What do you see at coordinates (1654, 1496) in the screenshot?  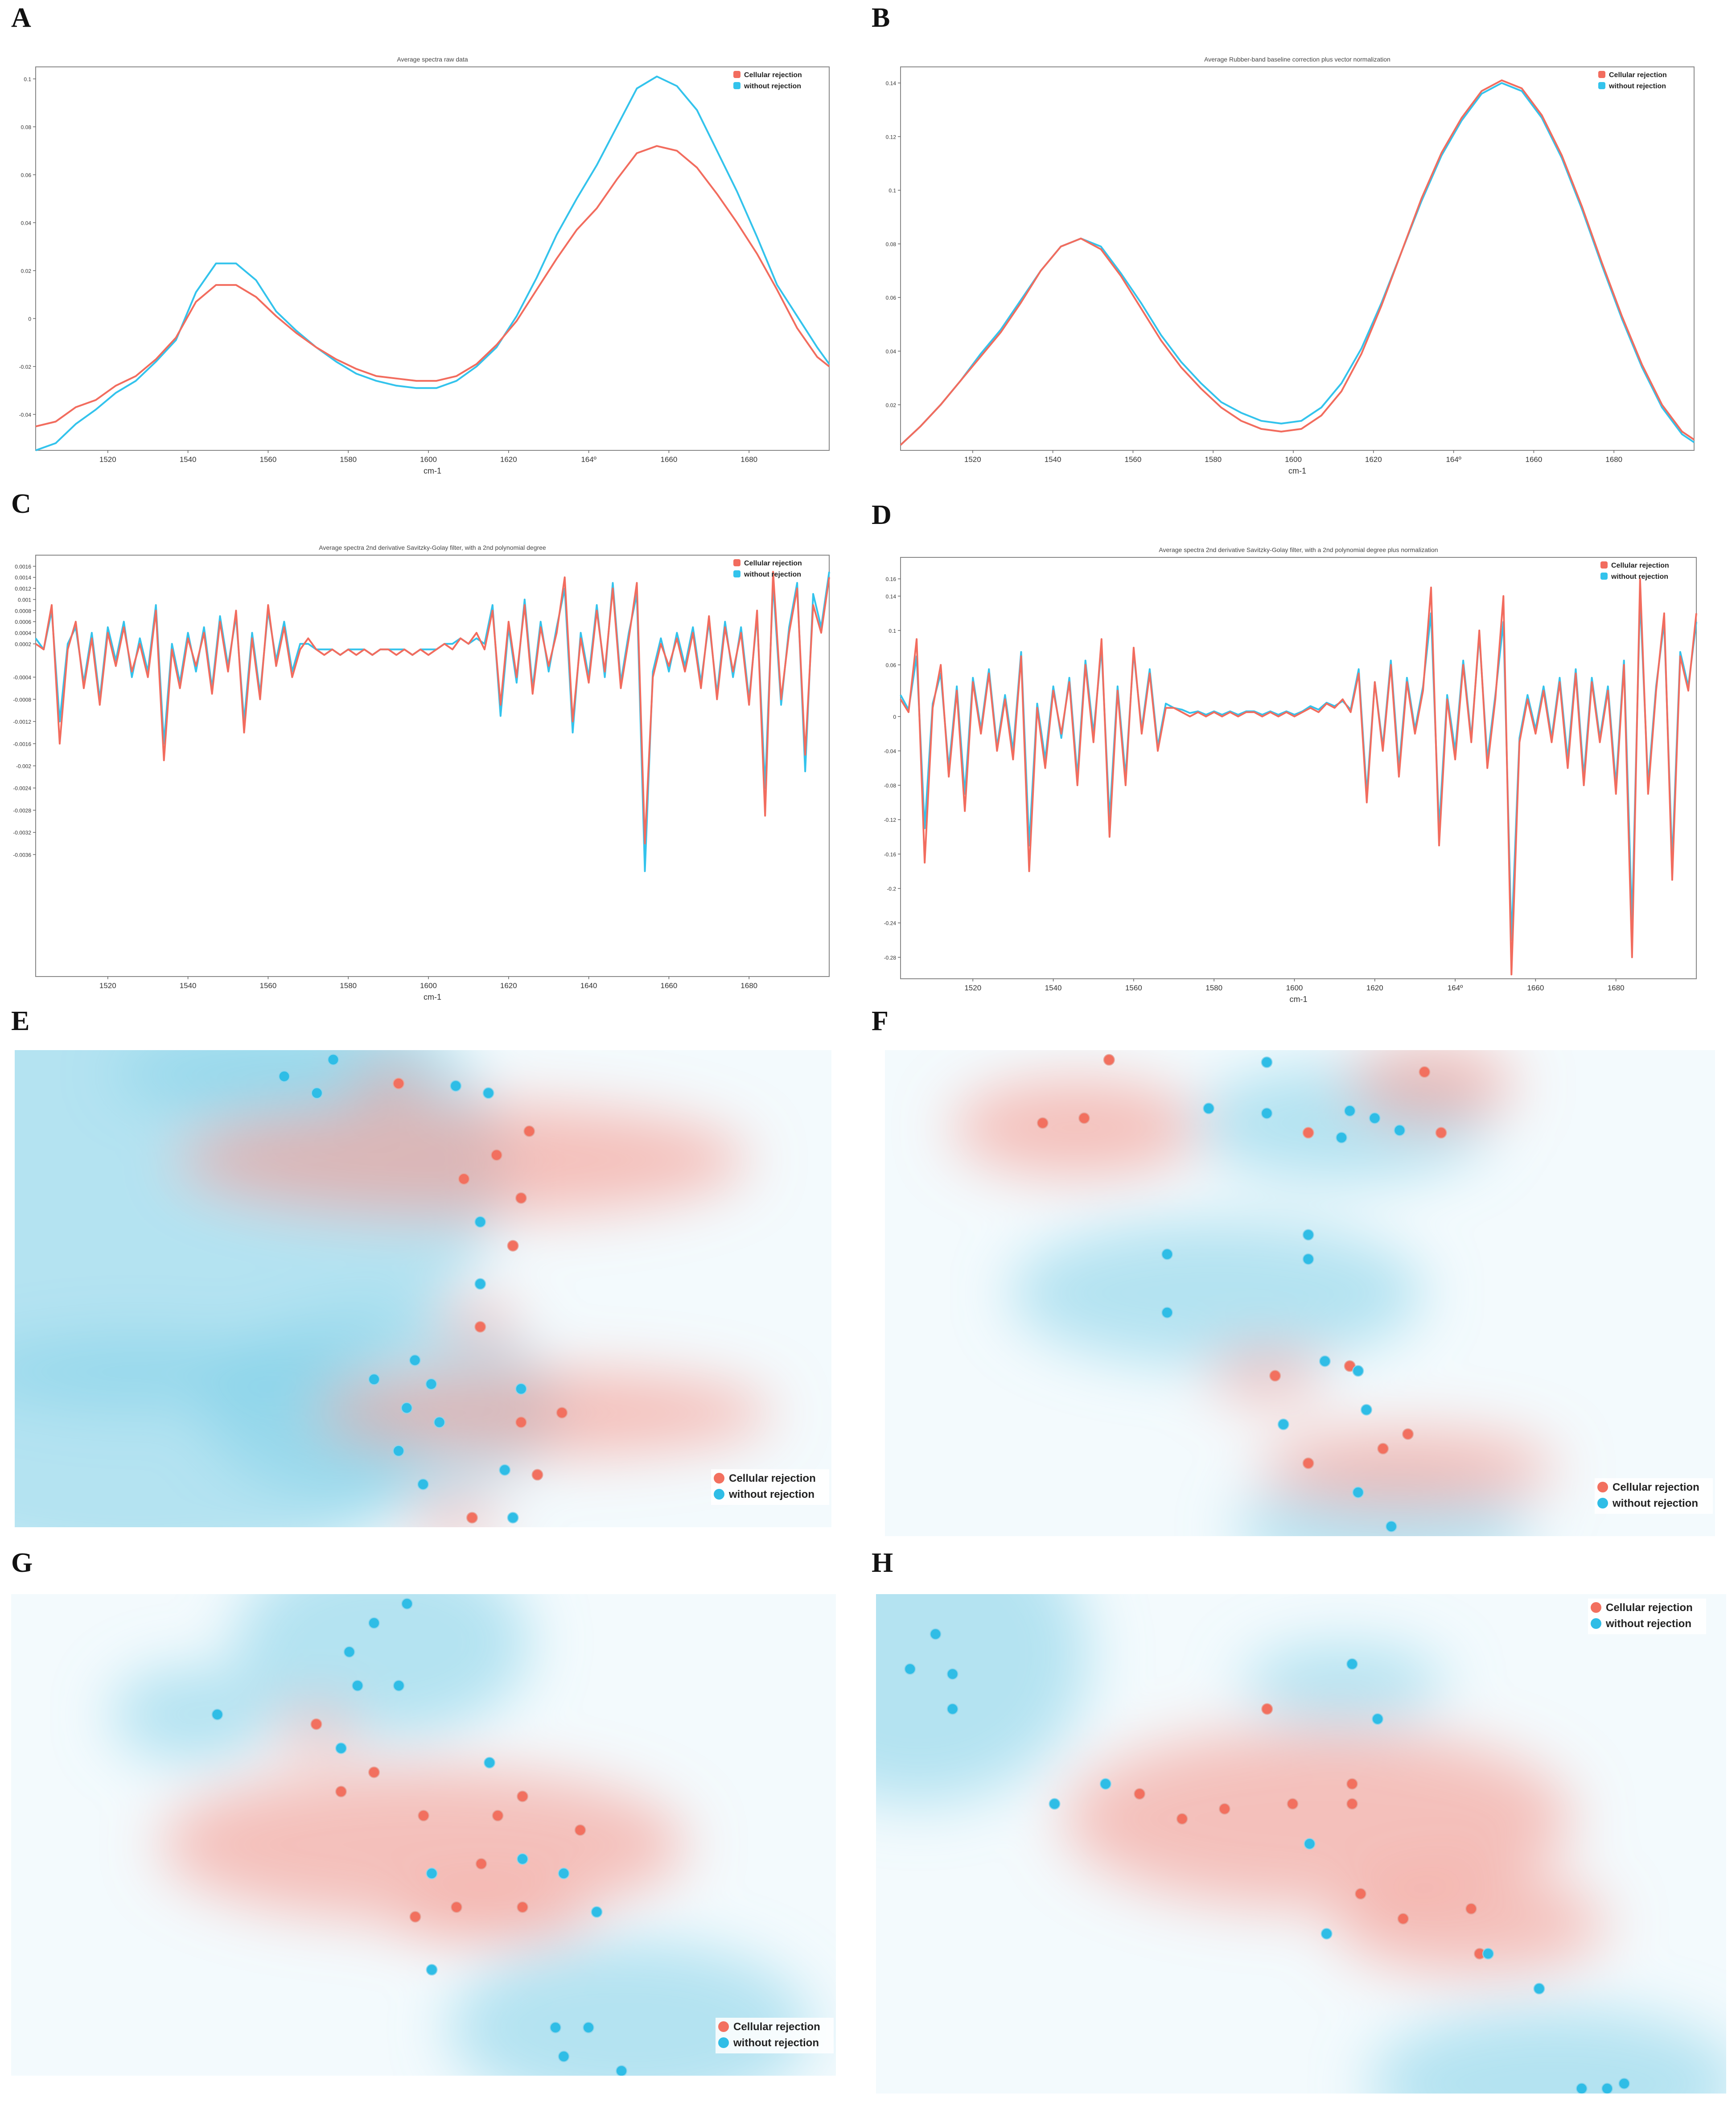 I see `legend-box` at bounding box center [1654, 1496].